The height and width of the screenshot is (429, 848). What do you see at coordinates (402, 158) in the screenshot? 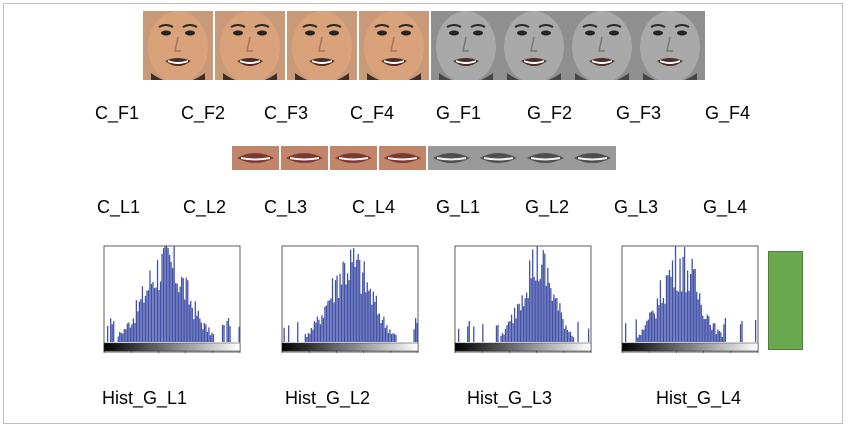
I see `lip-image-c-l4` at bounding box center [402, 158].